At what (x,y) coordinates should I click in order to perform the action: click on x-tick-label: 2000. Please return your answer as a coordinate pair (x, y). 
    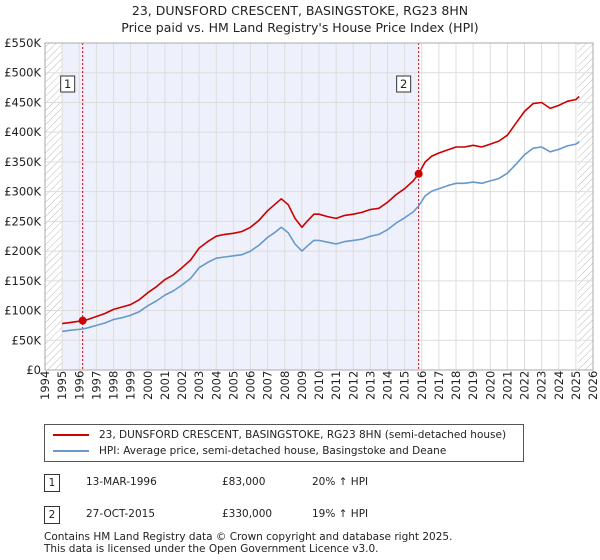
    Looking at the image, I should click on (148, 385).